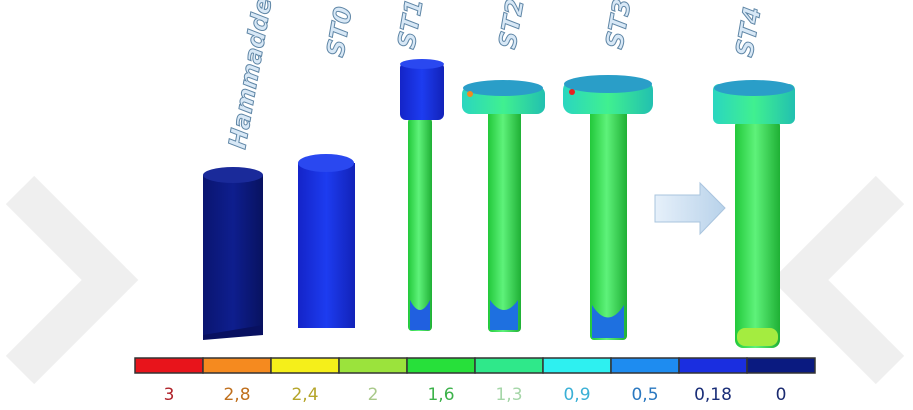 The image size is (913, 410). I want to click on st2-part, so click(503, 206).